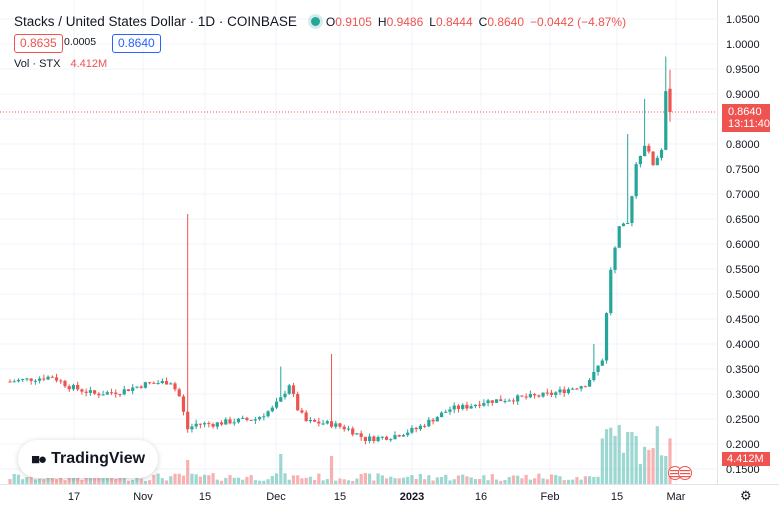  I want to click on us-flag-icon, so click(680, 473).